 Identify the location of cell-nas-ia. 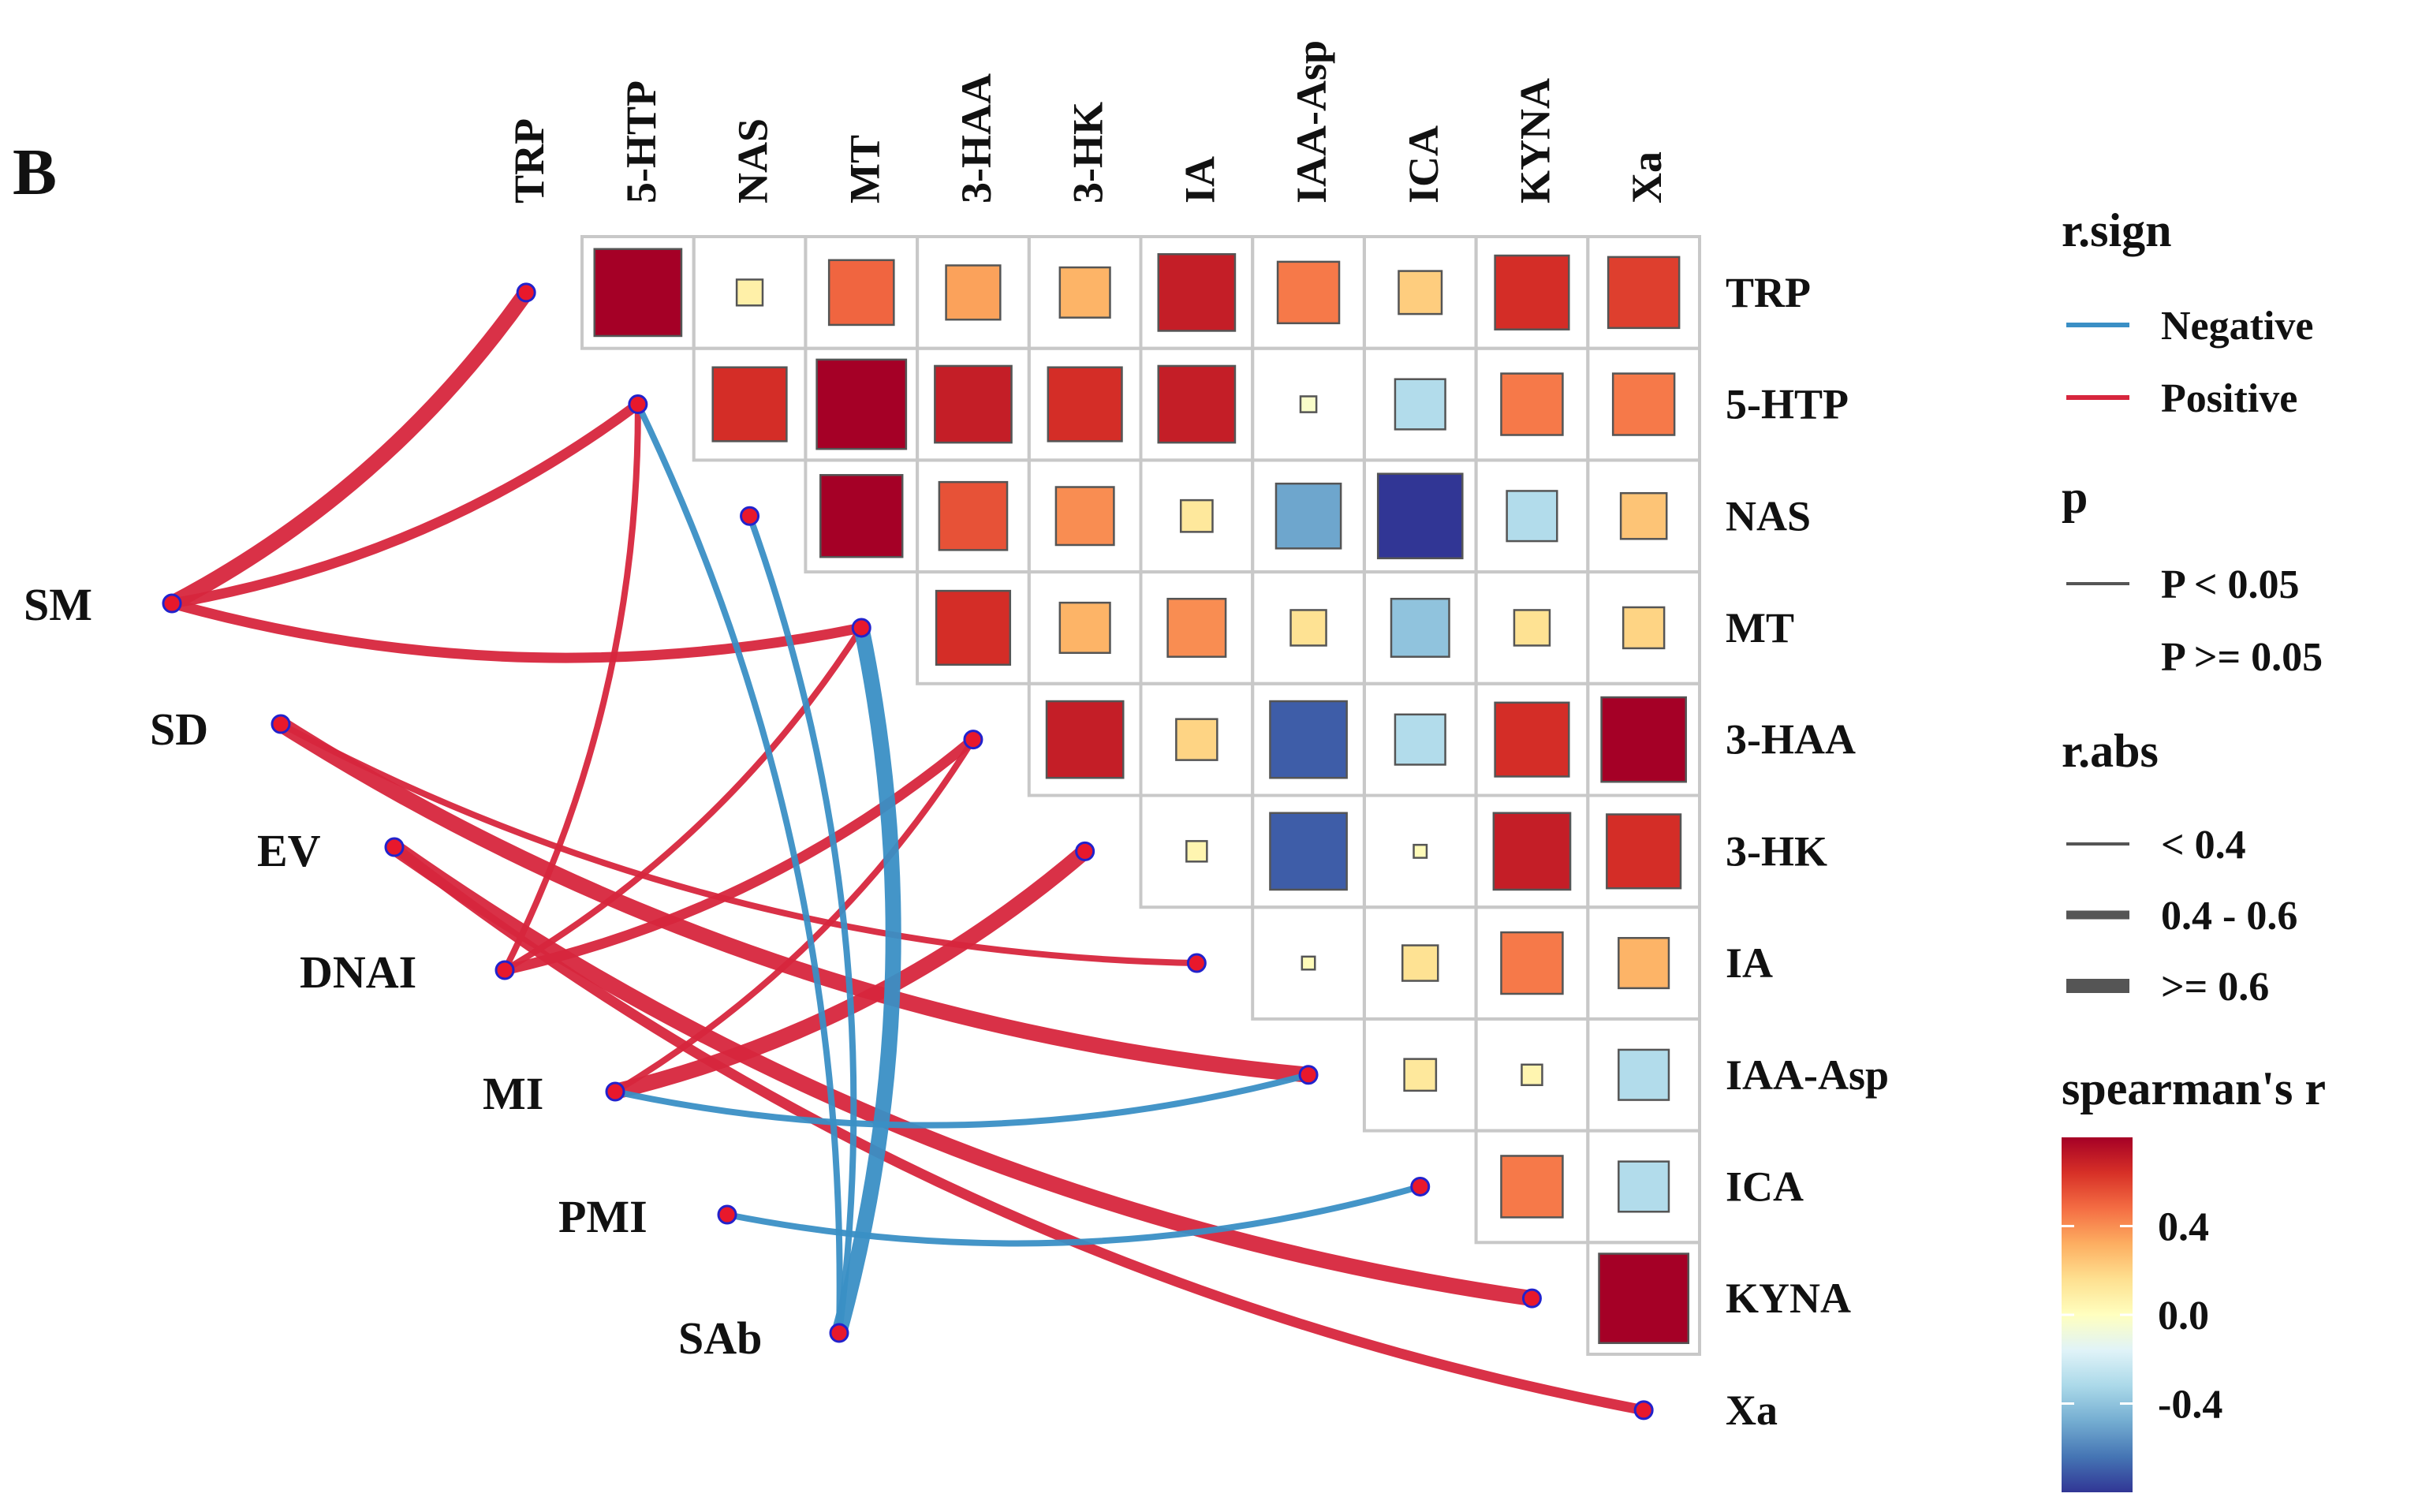
(1196, 515).